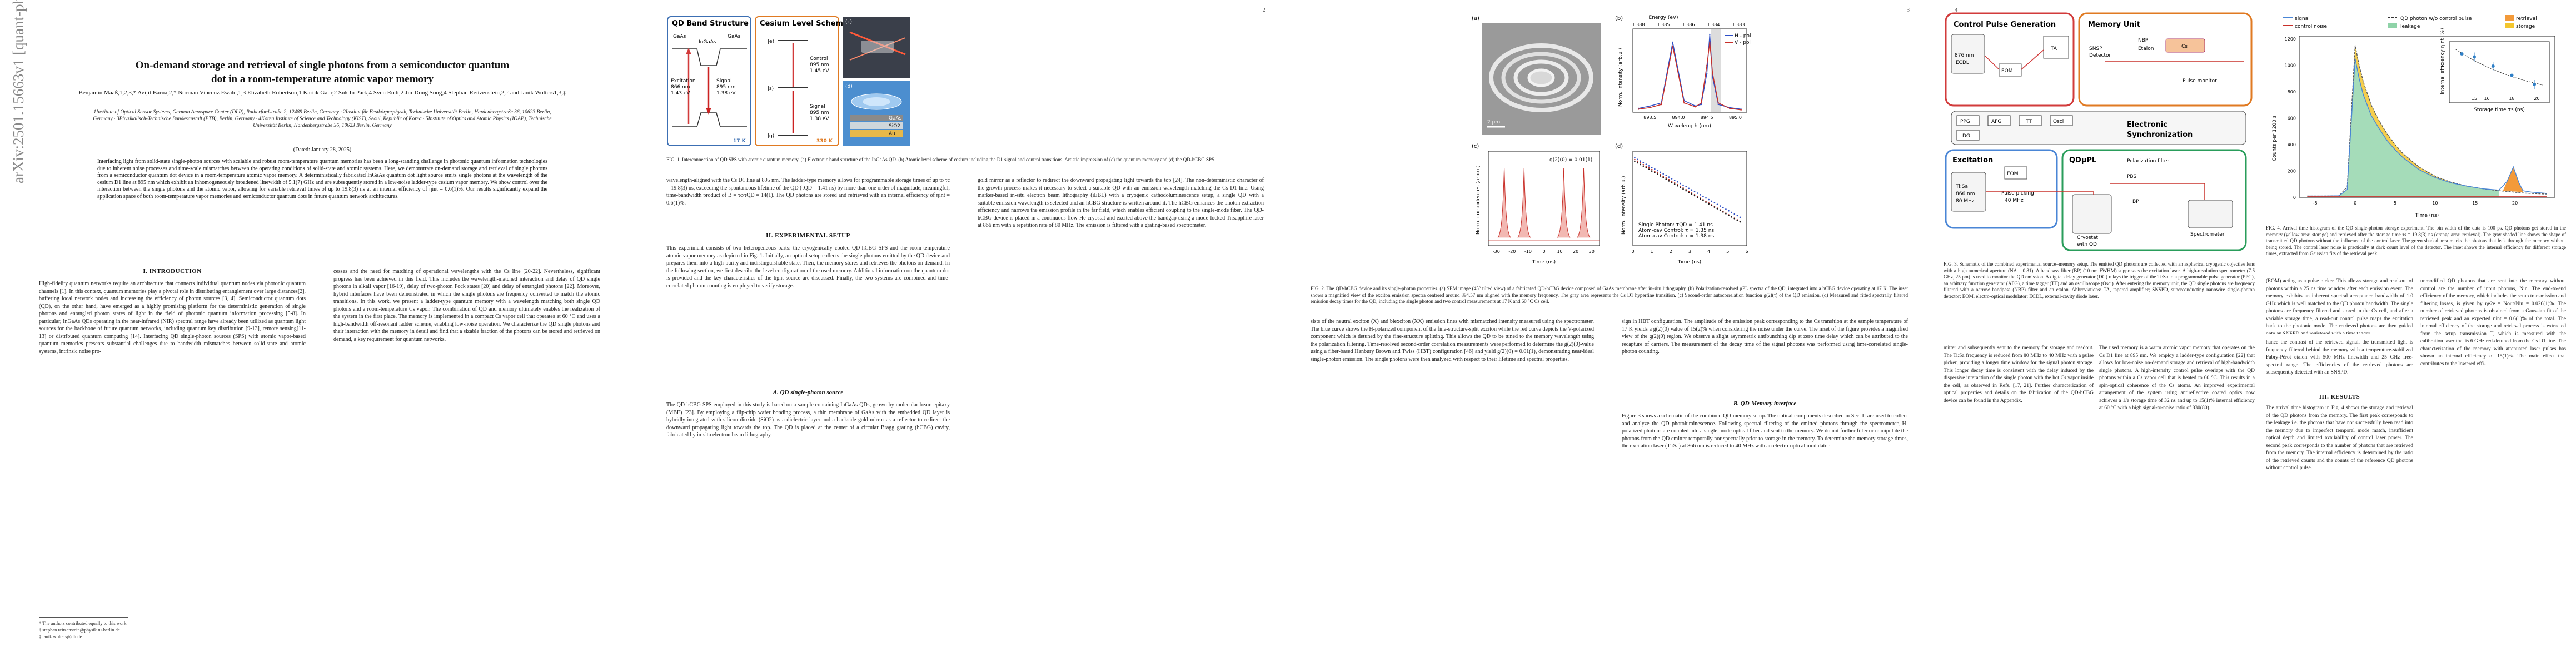 This screenshot has width=2576, height=667. What do you see at coordinates (2436, 19) in the screenshot?
I see `legend-qd-photon: QD photon w/o control pulse` at bounding box center [2436, 19].